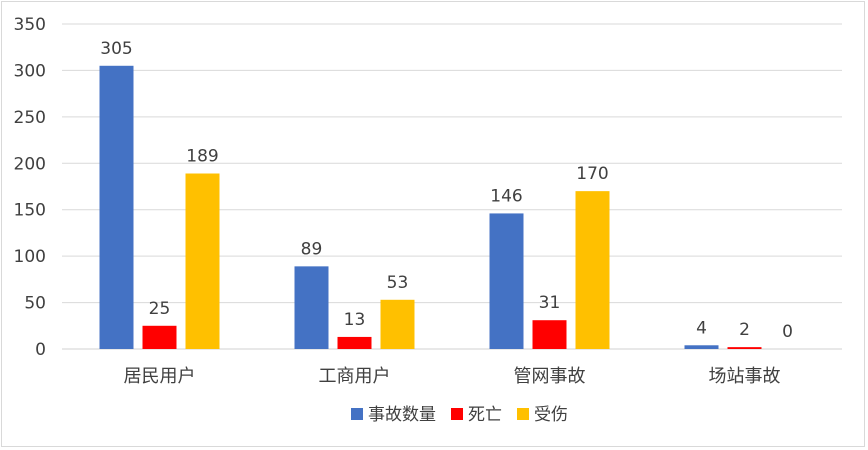 This screenshot has height=450, width=868. What do you see at coordinates (745, 376) in the screenshot?
I see `x-tick-label: 场站事故` at bounding box center [745, 376].